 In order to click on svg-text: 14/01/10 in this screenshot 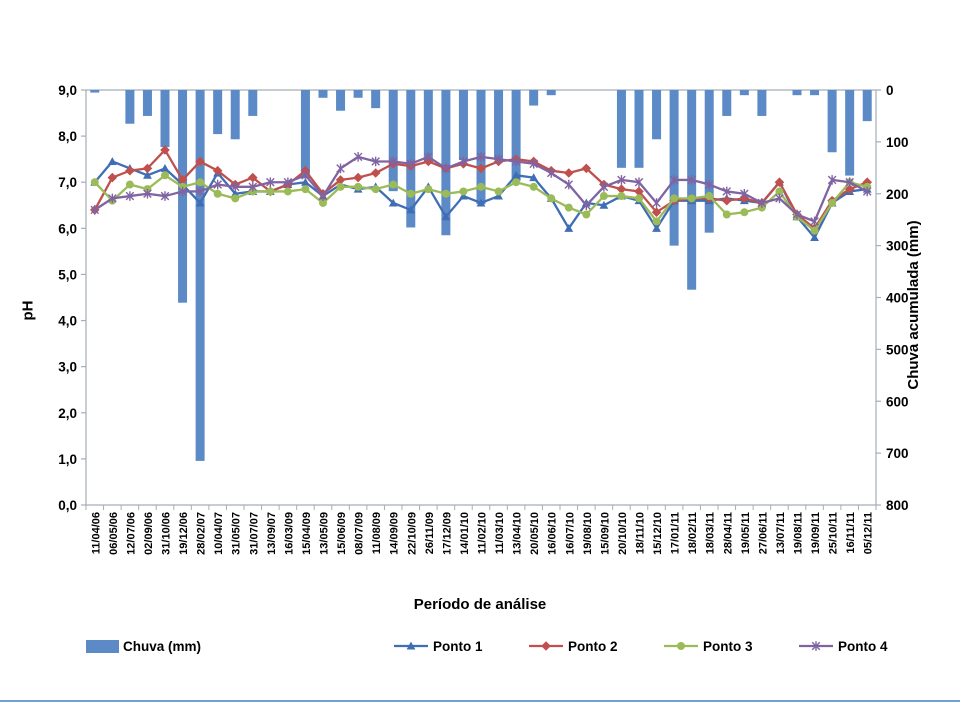, I will do `click(465, 533)`.